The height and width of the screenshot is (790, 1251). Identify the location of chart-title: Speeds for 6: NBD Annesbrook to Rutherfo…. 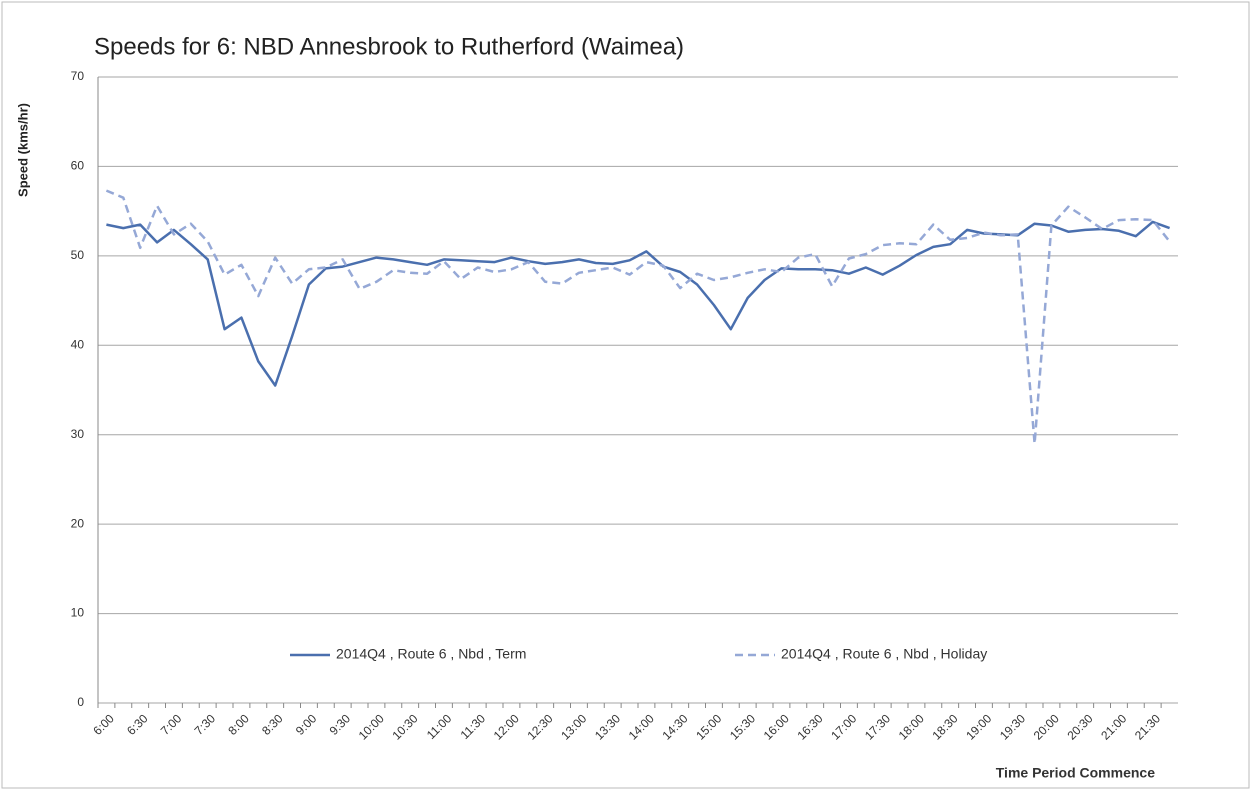
(389, 46).